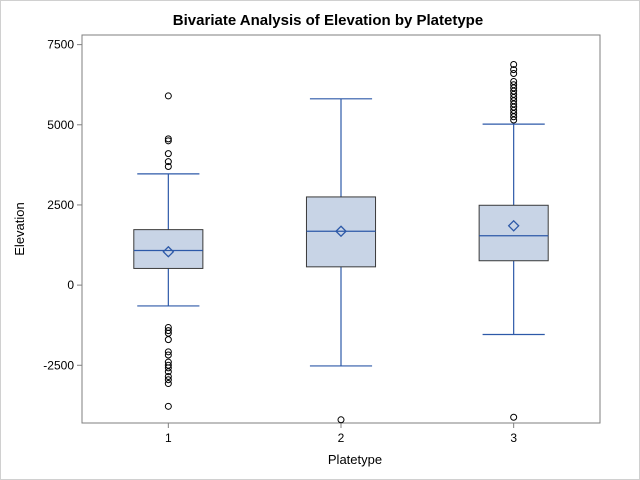 Image resolution: width=640 pixels, height=480 pixels. Describe the element at coordinates (19, 228) in the screenshot. I see `y-axis-label: Elevation` at that location.